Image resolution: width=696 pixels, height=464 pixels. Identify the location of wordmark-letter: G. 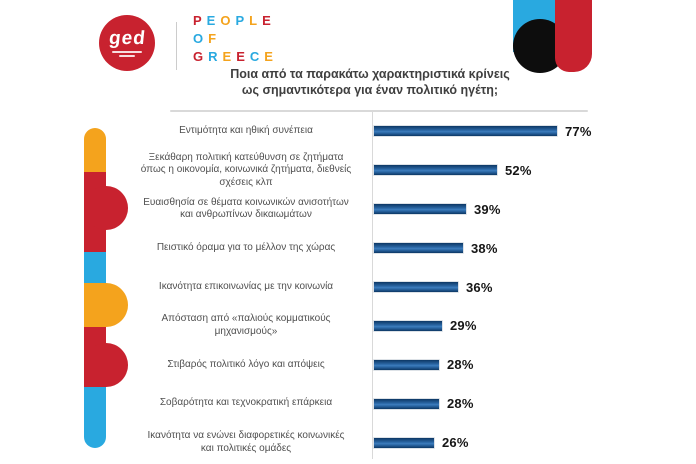
(201, 56).